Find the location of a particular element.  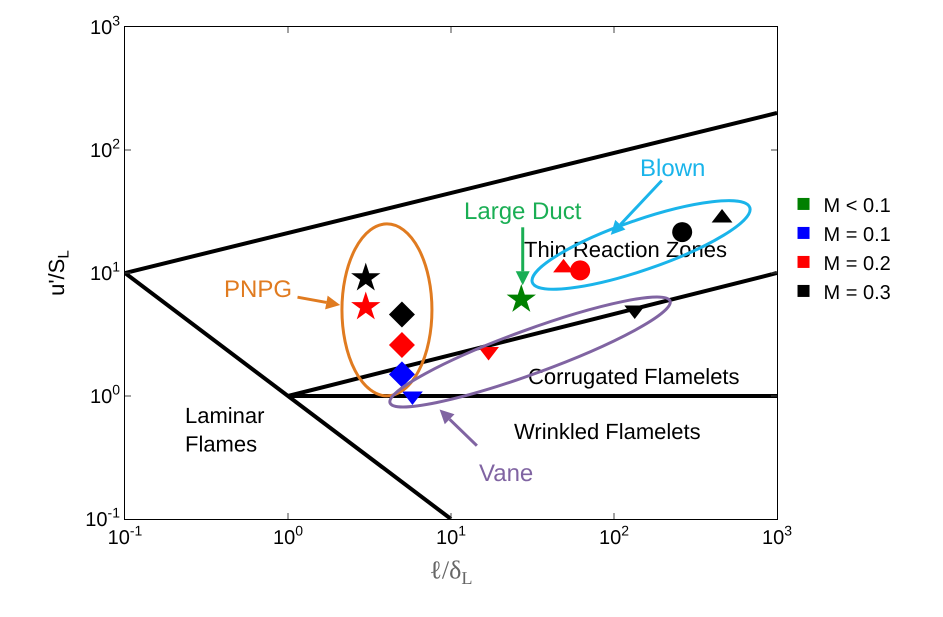

legend-label: M = 0.2 is located at coordinates (857, 263).